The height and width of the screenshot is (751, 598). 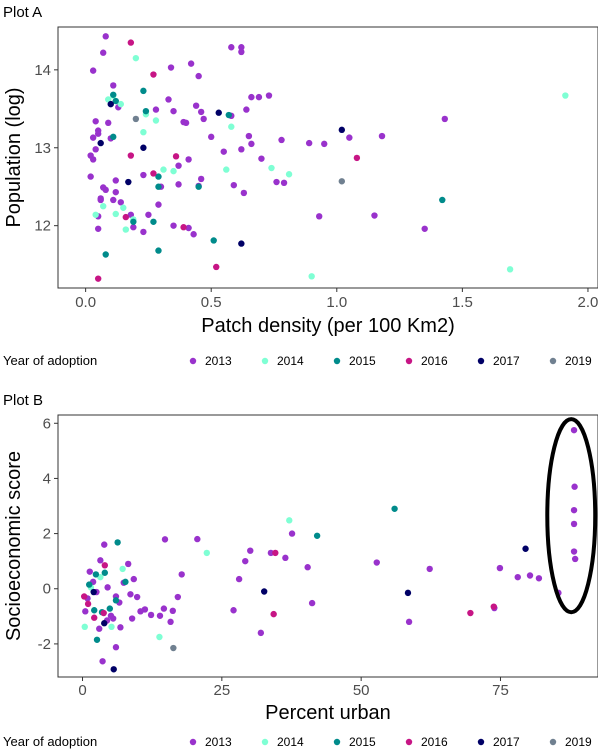 I want to click on plot-0-x-tick-label: 1.5, so click(x=462, y=302).